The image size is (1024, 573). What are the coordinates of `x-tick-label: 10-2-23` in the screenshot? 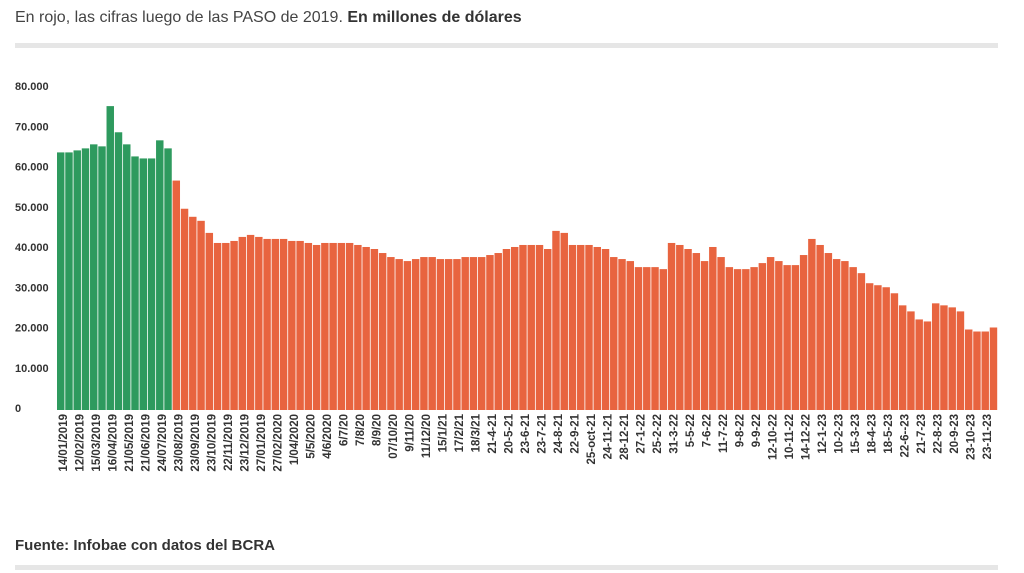 It's located at (840, 434).